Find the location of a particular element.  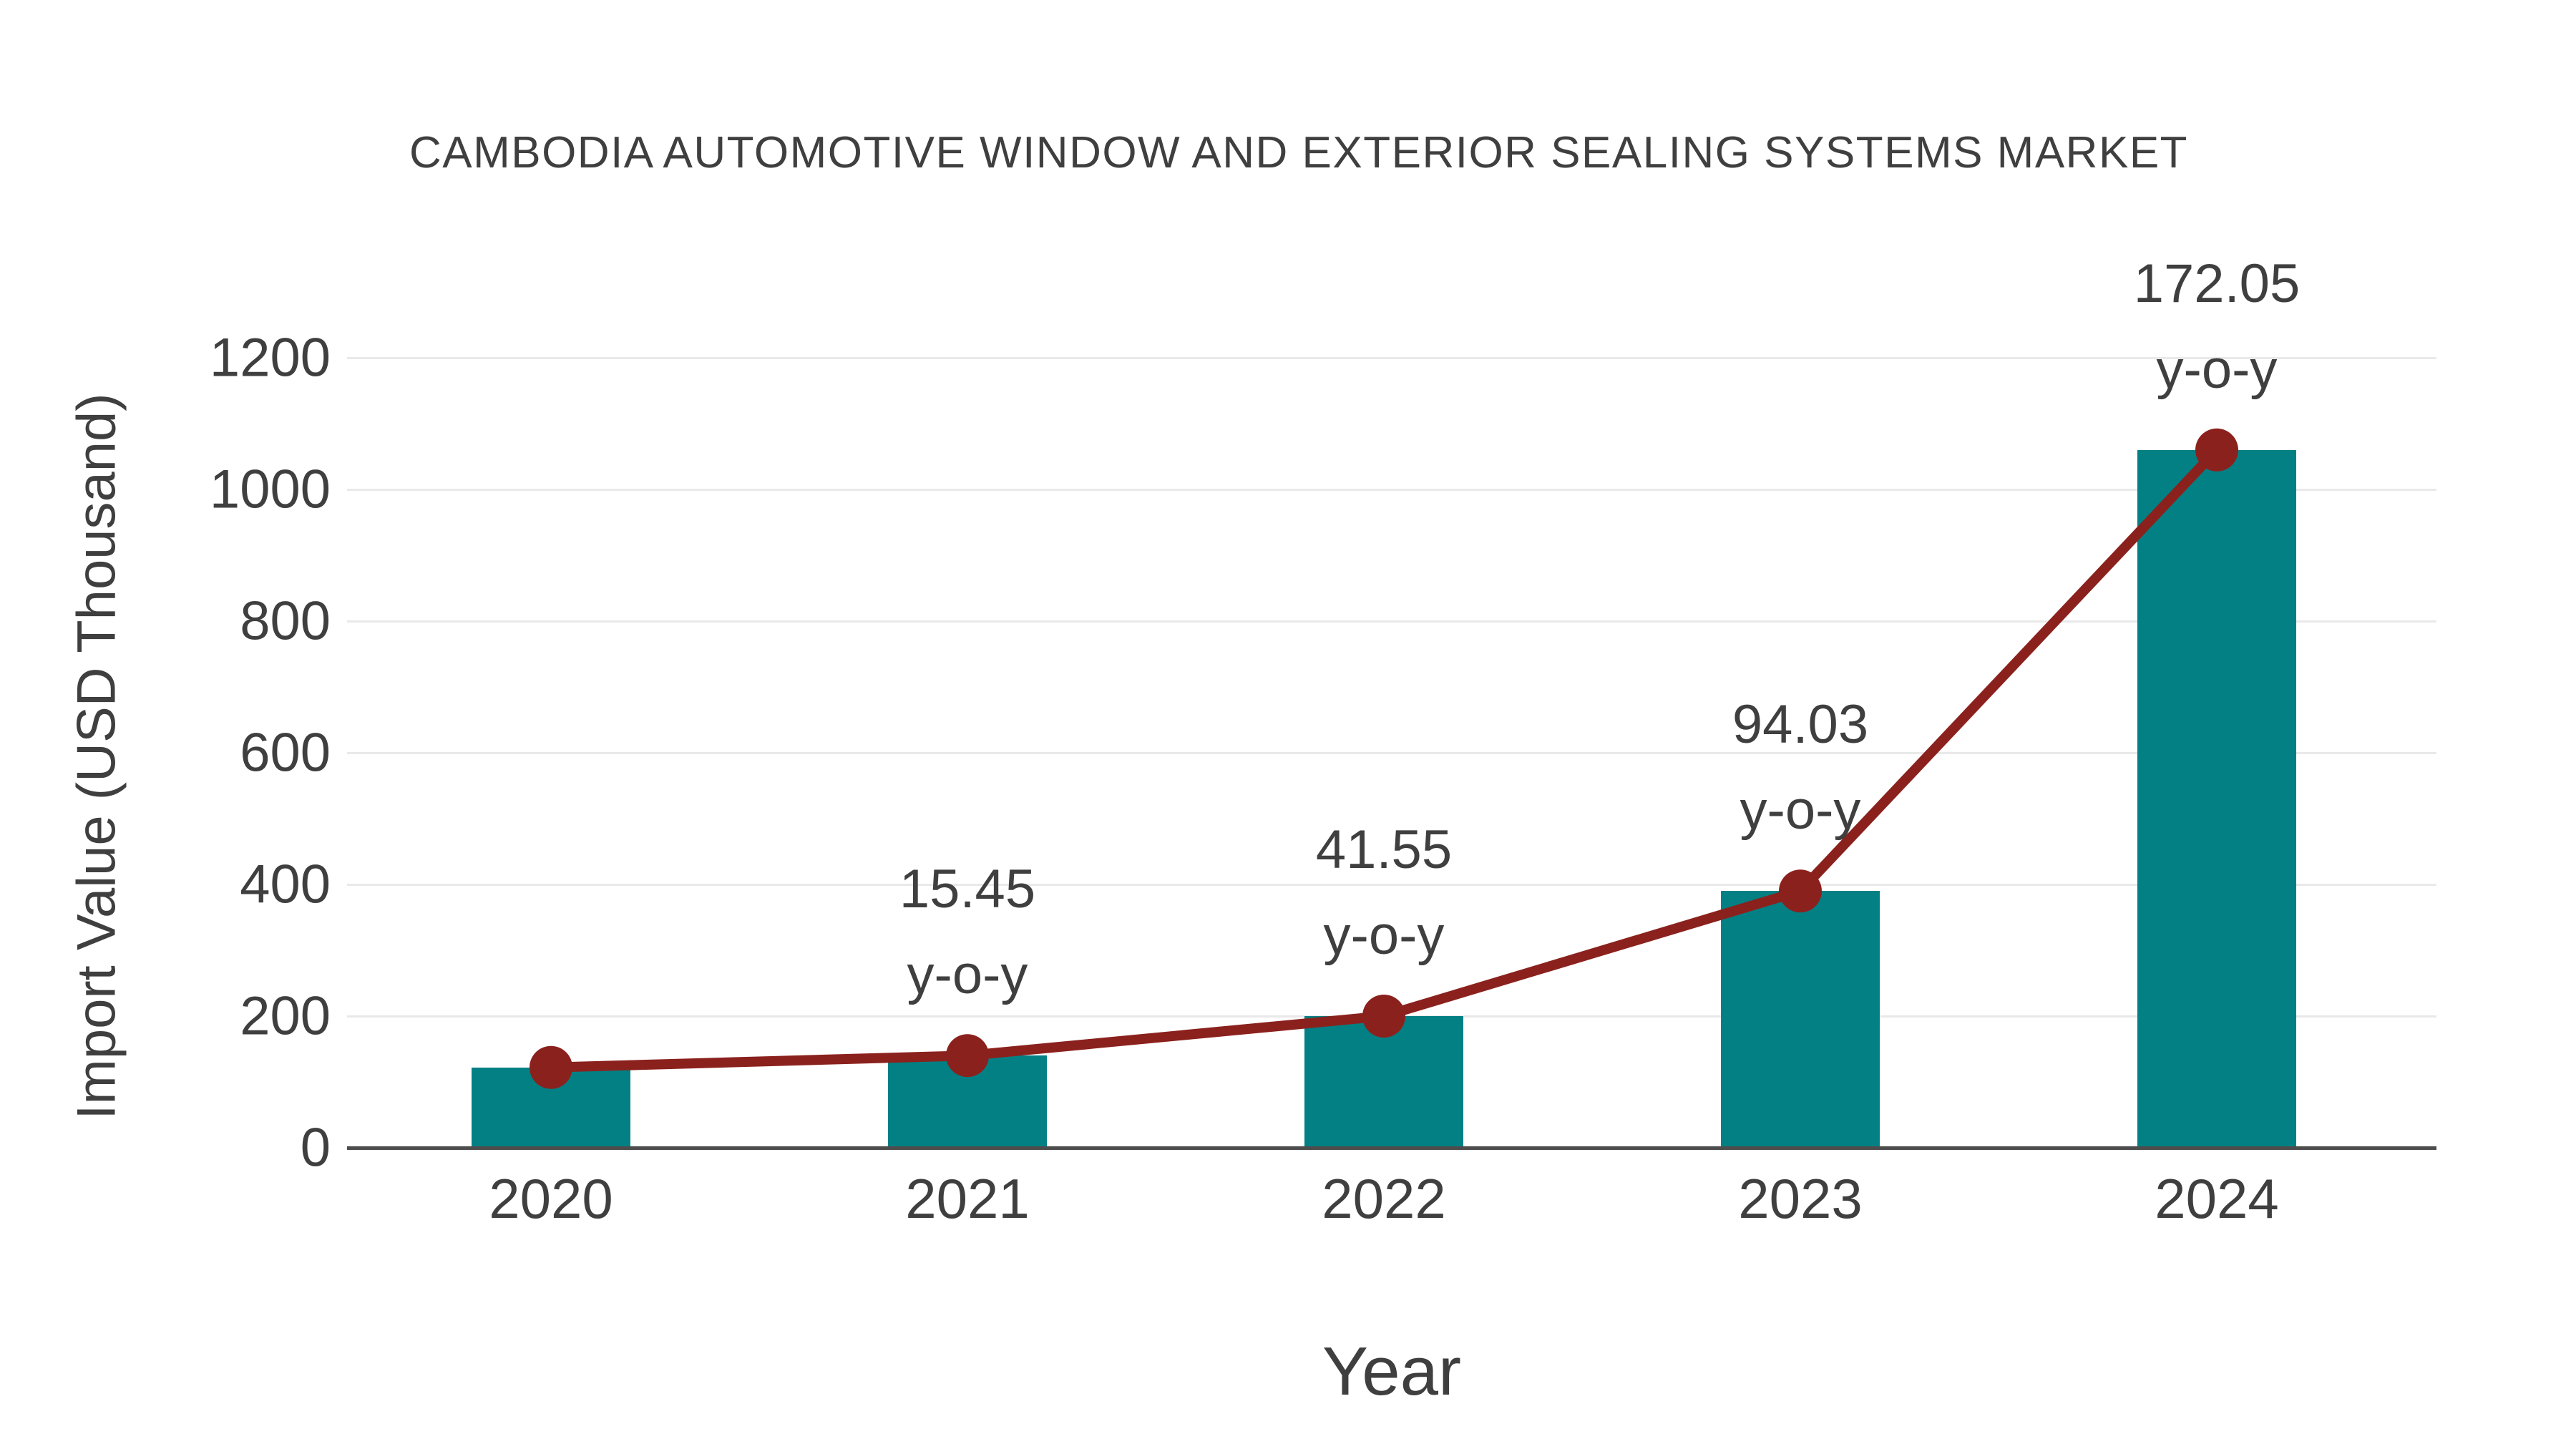

annotation-suffix-2022: y-o-y is located at coordinates (1384, 935).